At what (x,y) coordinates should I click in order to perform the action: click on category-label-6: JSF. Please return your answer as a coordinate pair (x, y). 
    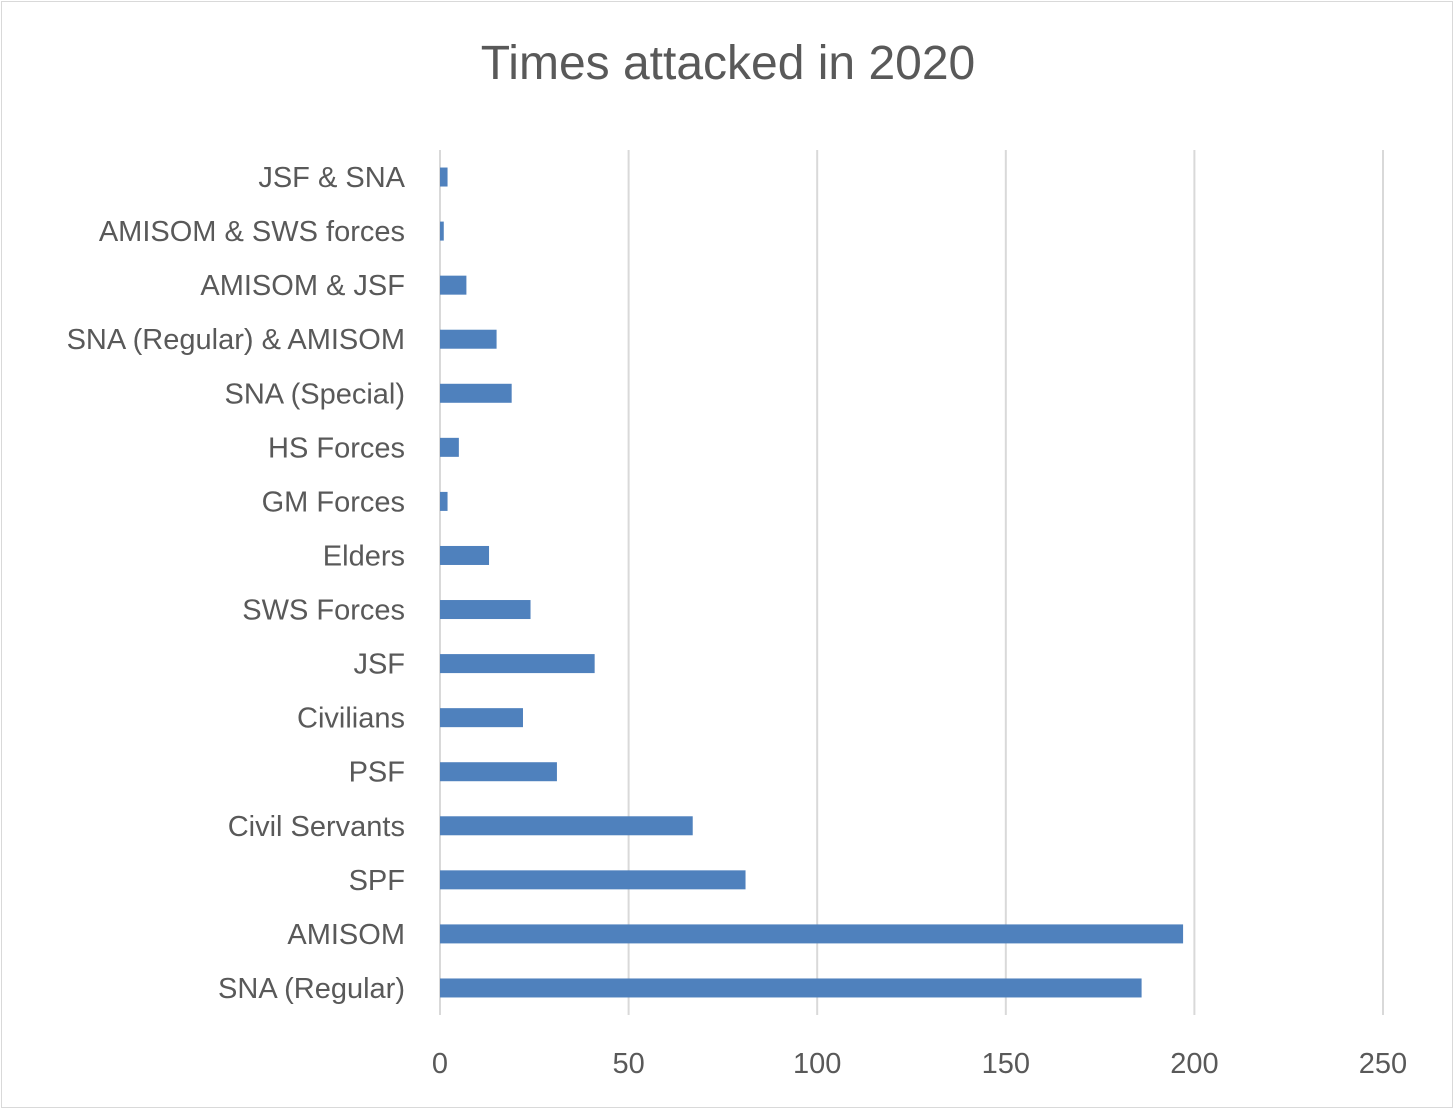
    Looking at the image, I should click on (379, 665).